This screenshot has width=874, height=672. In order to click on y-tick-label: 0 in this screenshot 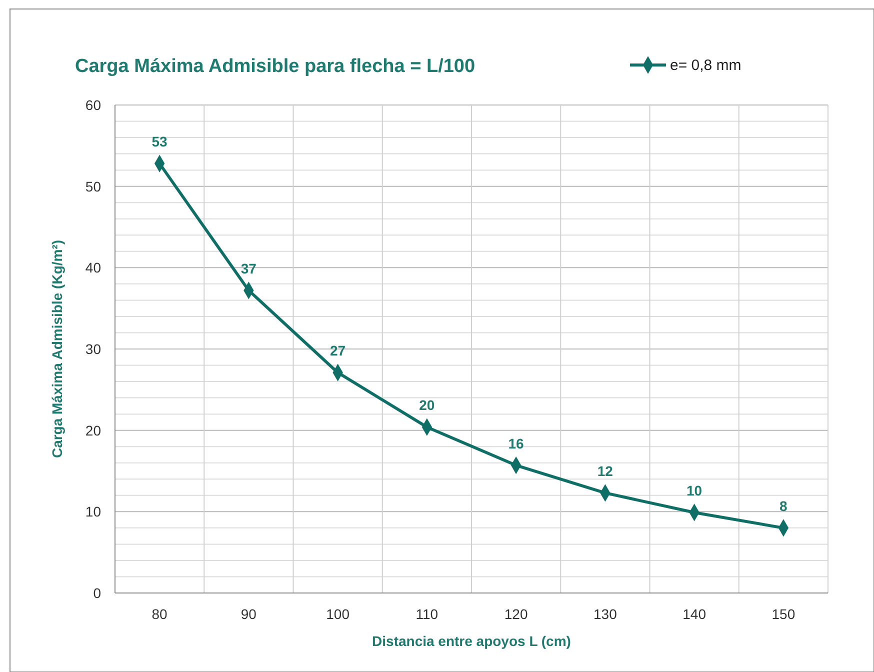, I will do `click(97, 593)`.